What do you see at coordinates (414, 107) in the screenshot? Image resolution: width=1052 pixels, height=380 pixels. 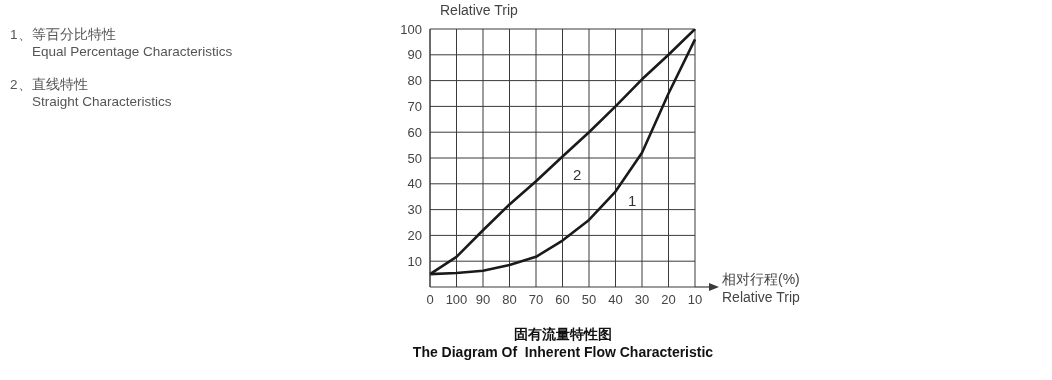 I see `y-tick-label: 70` at bounding box center [414, 107].